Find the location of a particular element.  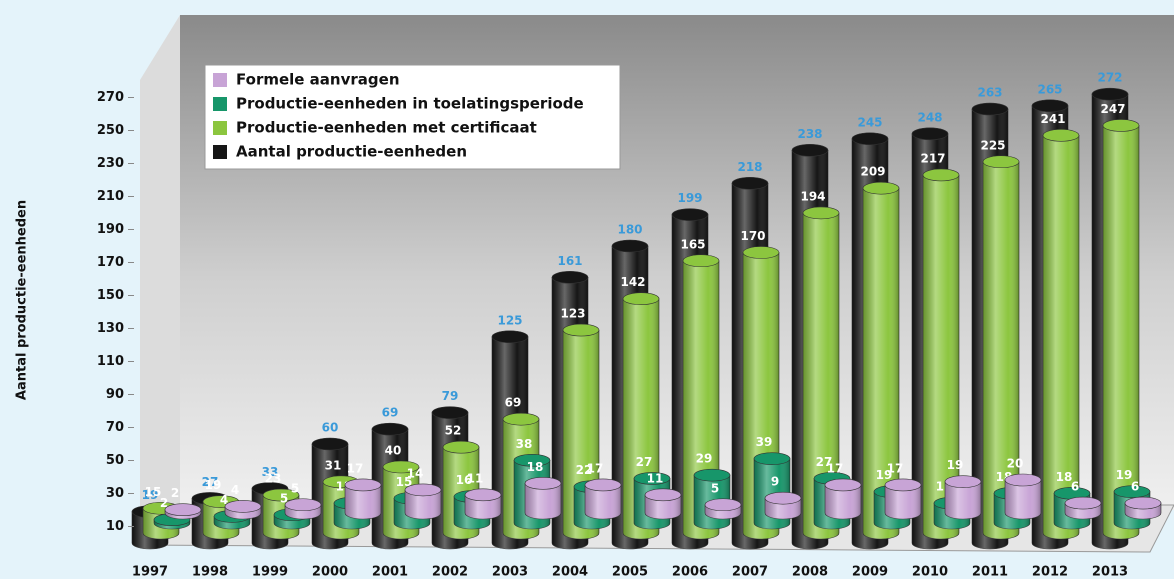

value-label: 18 is located at coordinates (535, 467).